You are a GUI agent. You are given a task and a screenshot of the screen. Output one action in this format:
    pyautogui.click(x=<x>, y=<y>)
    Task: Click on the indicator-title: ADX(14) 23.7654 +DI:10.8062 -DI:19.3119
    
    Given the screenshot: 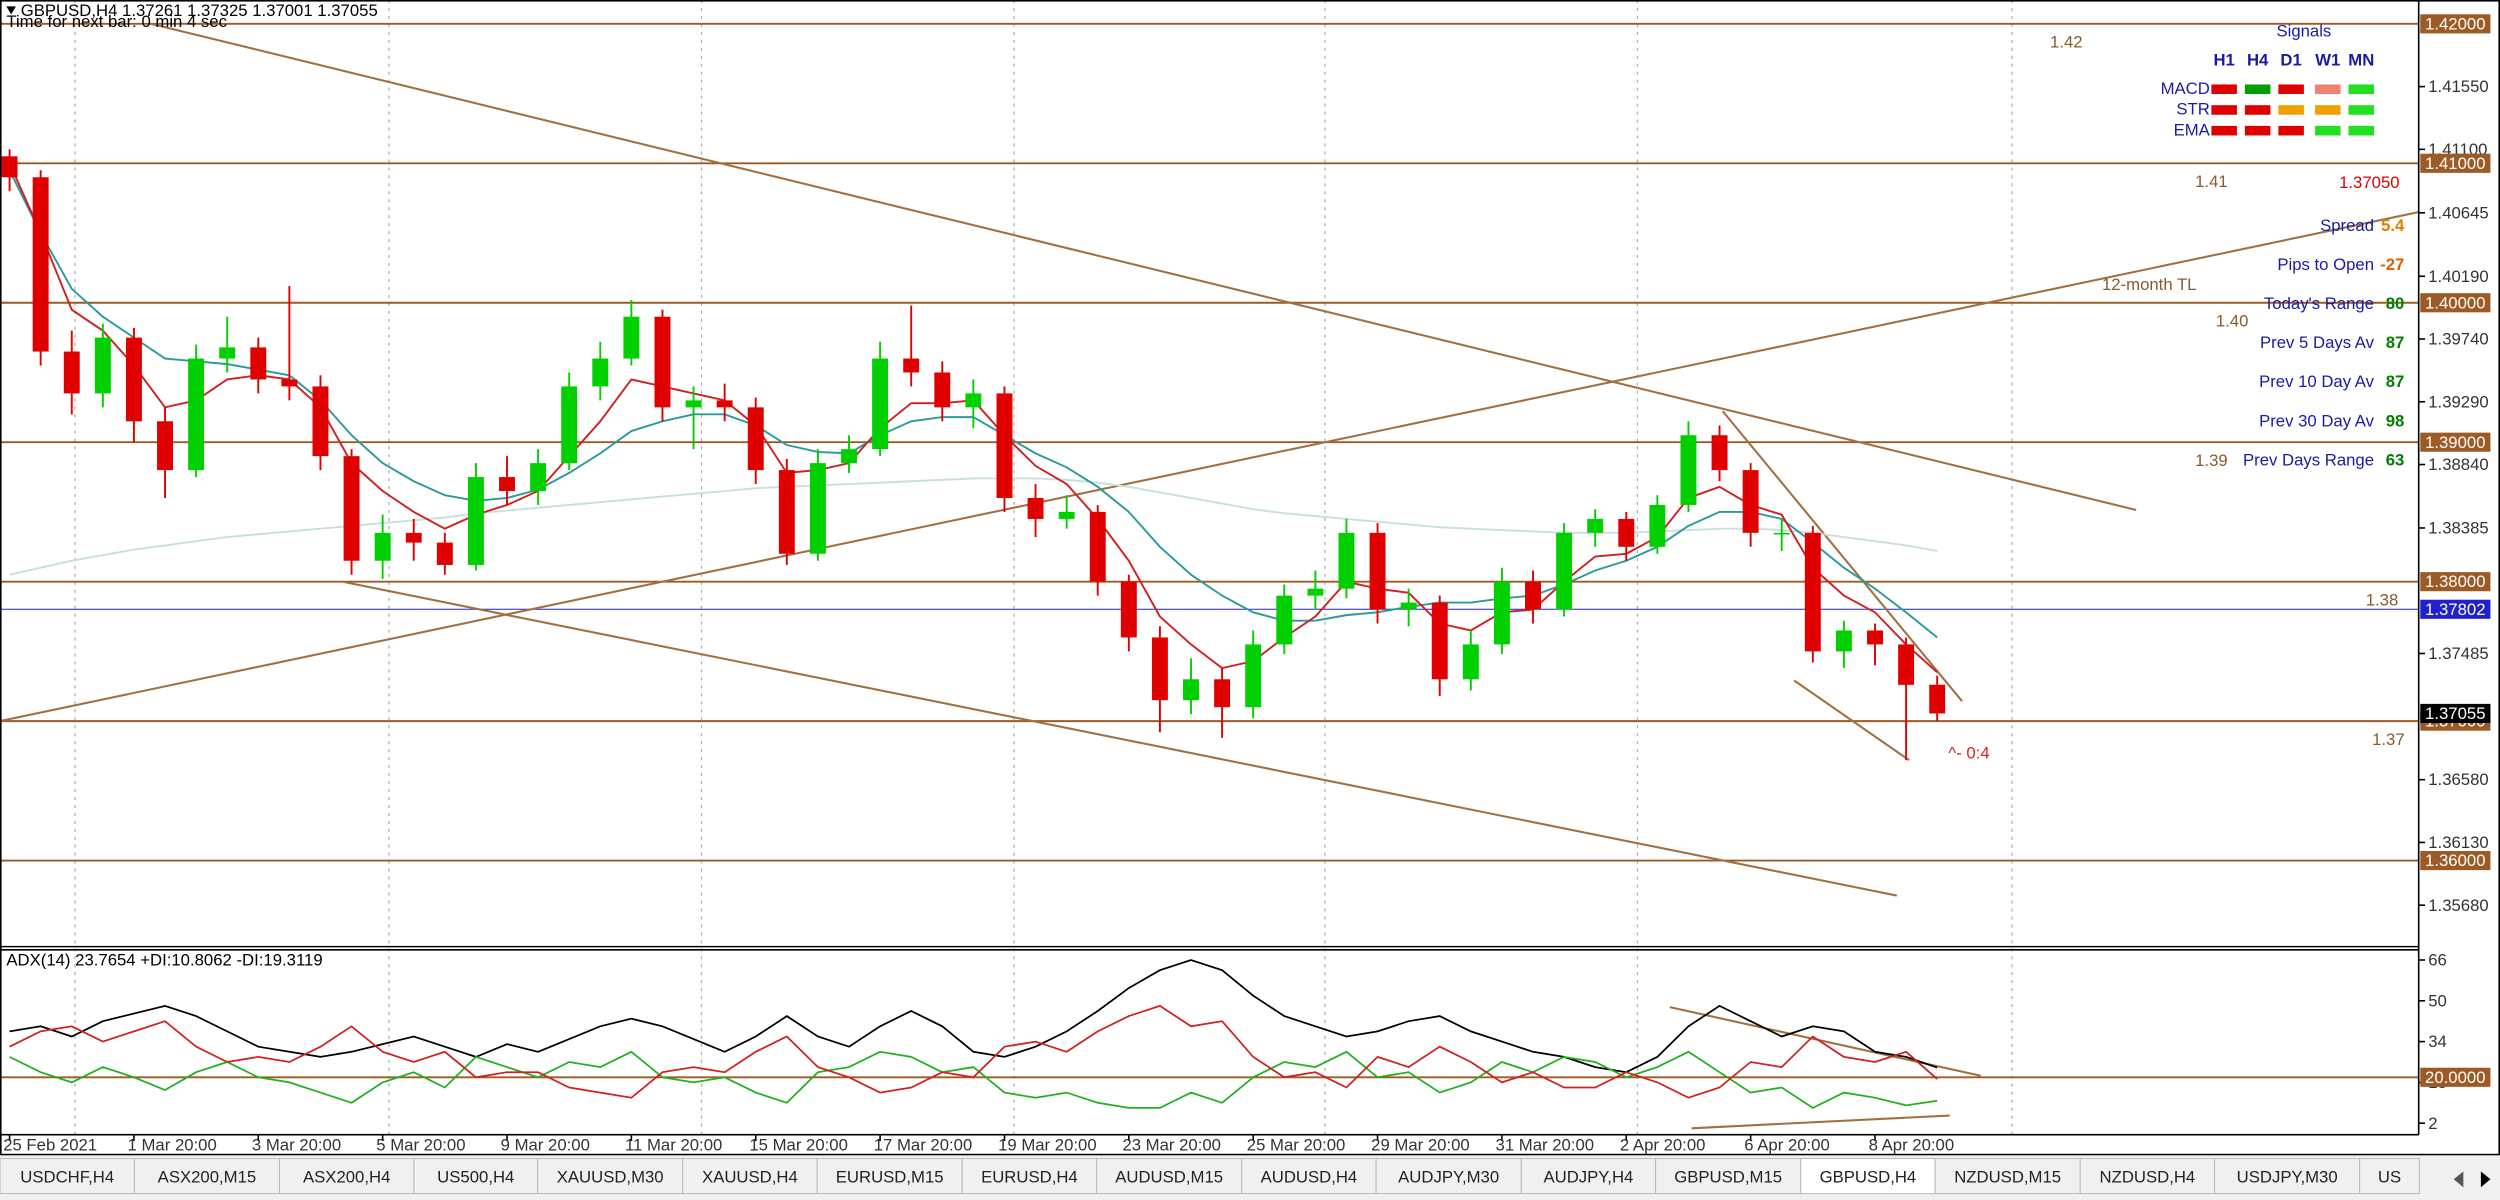 What is the action you would take?
    pyautogui.click(x=164, y=960)
    